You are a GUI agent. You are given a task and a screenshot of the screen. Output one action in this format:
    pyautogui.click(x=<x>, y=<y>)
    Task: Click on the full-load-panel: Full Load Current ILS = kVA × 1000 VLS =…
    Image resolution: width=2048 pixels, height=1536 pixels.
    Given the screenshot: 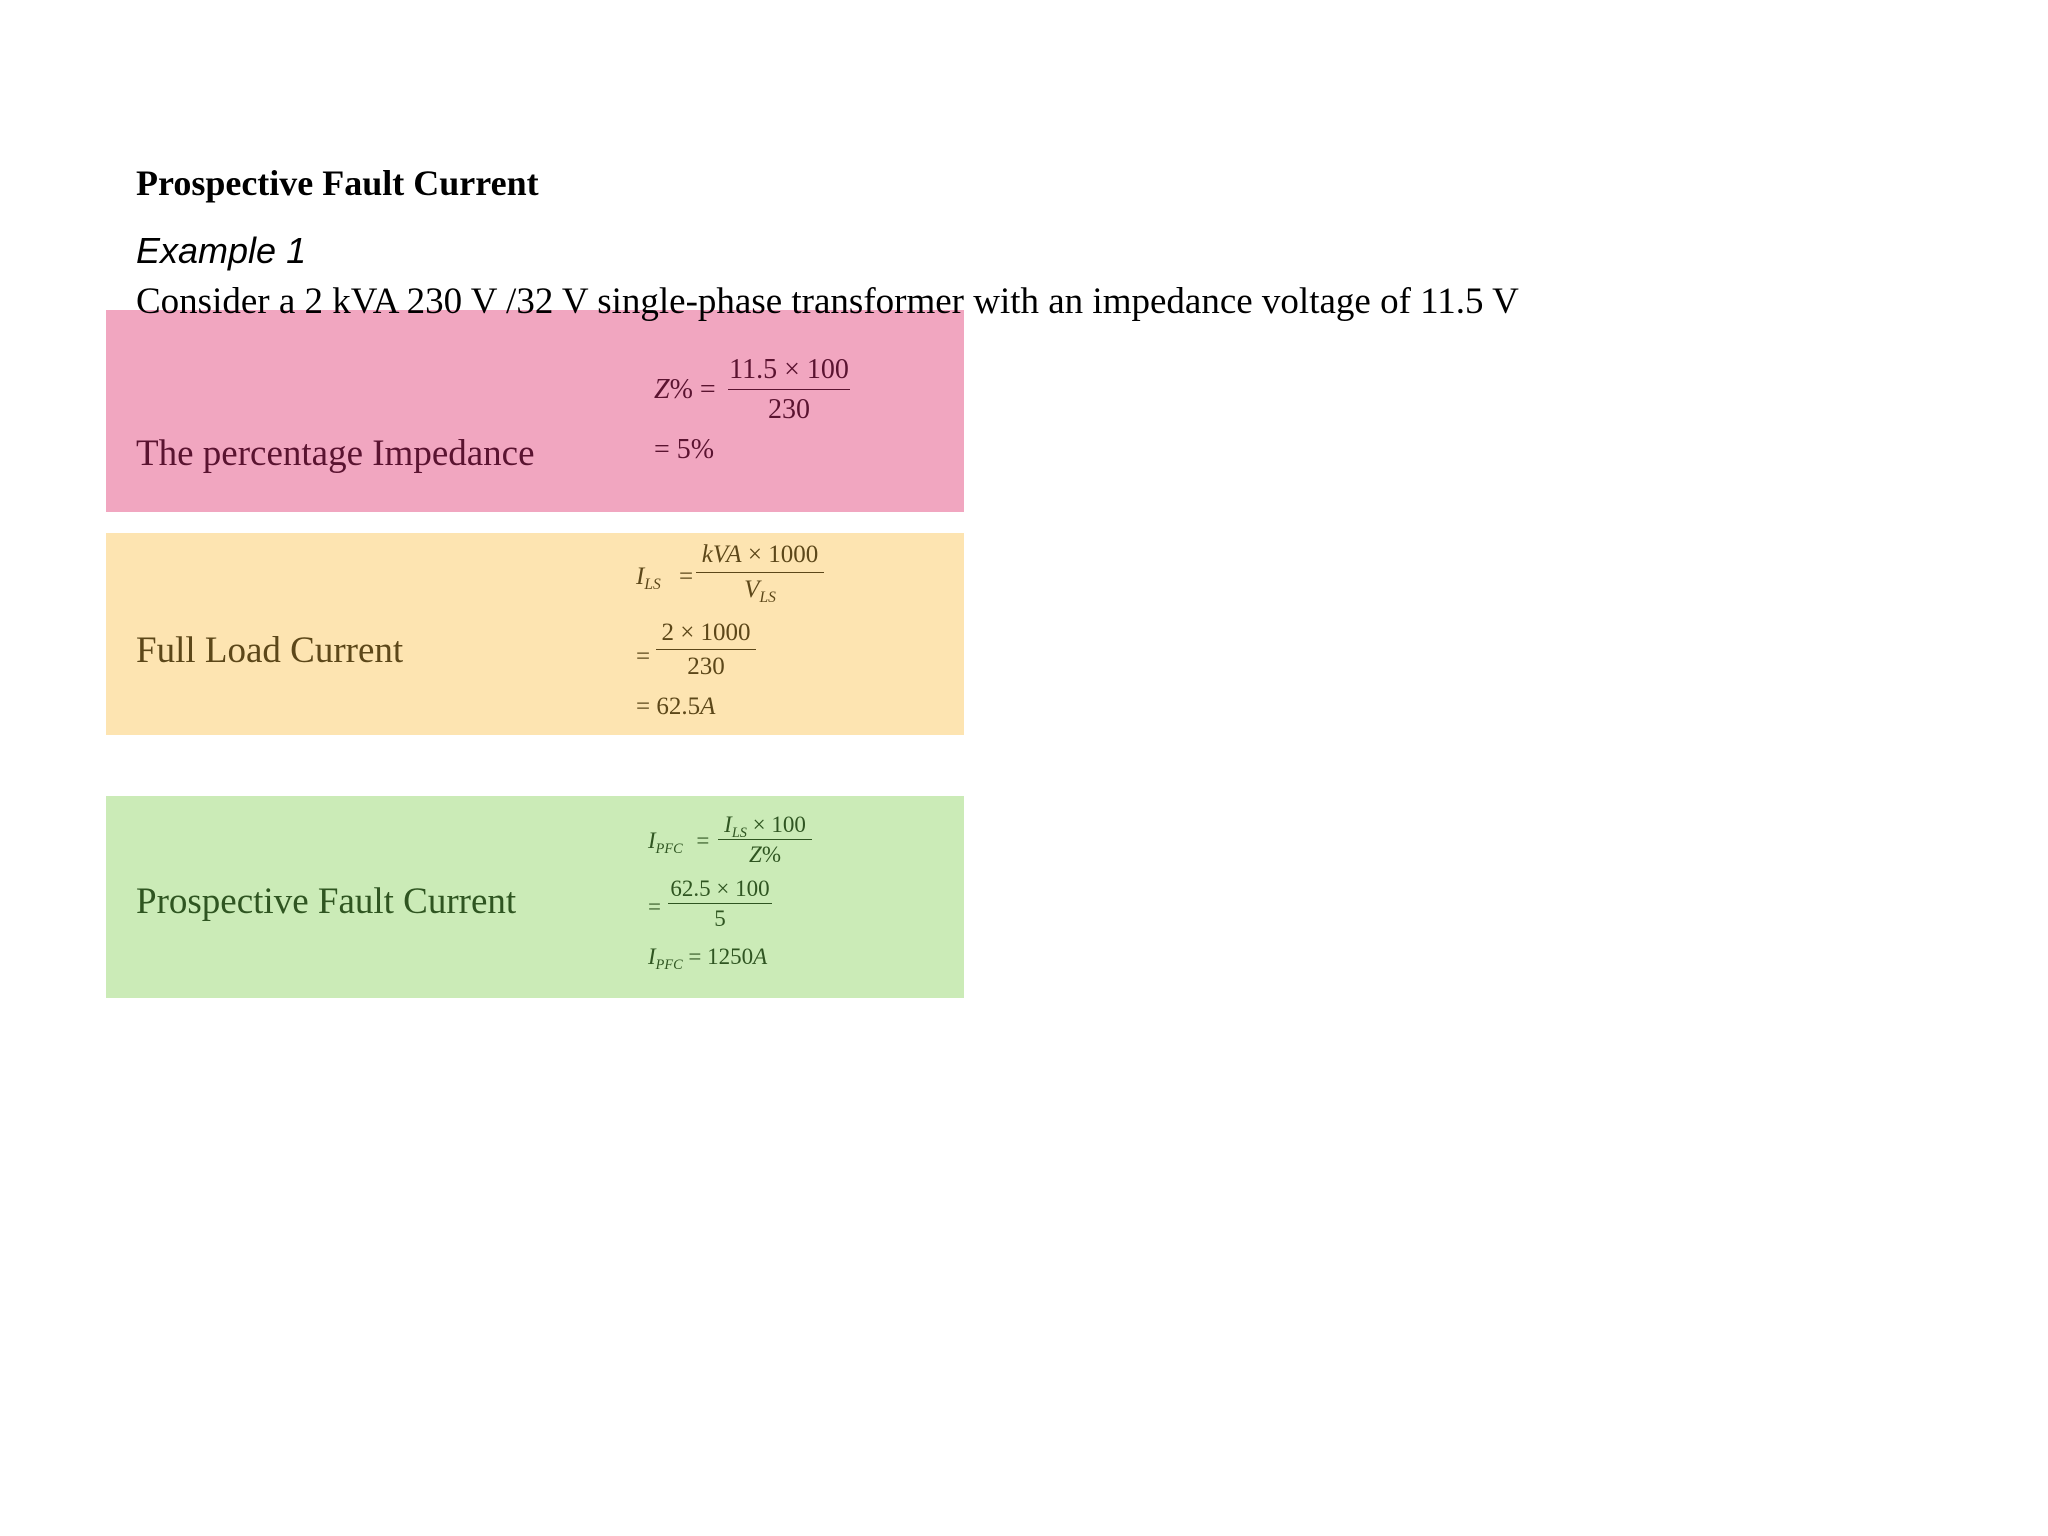 What is the action you would take?
    pyautogui.click(x=535, y=634)
    